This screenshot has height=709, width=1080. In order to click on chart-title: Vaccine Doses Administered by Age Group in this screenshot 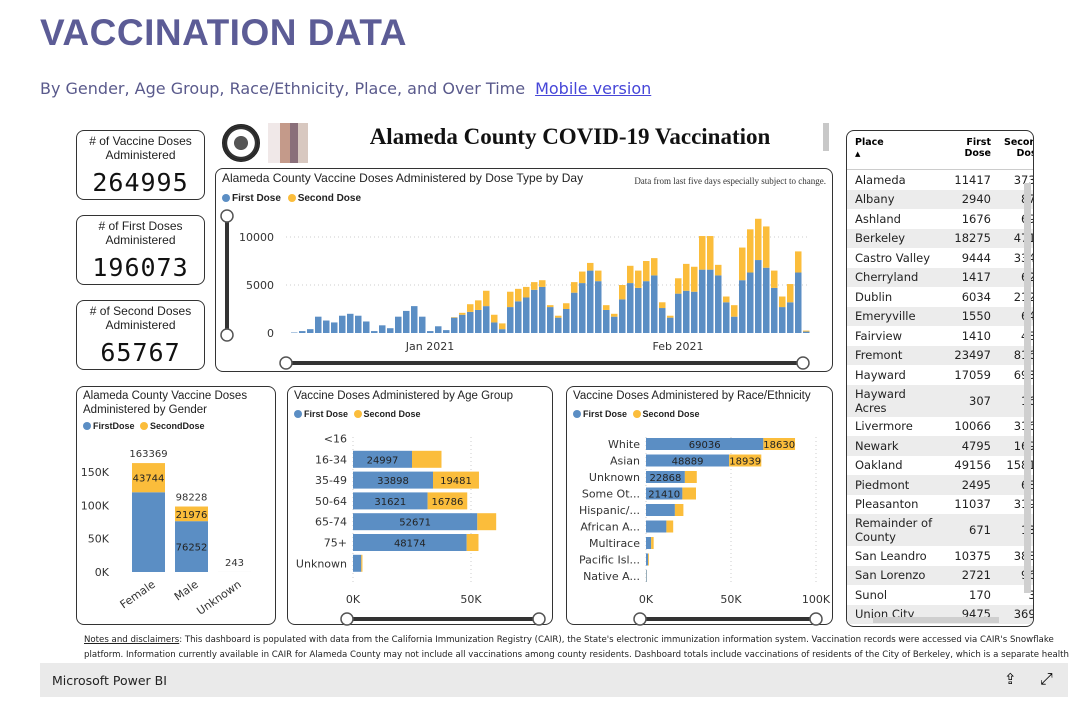, I will do `click(404, 396)`.